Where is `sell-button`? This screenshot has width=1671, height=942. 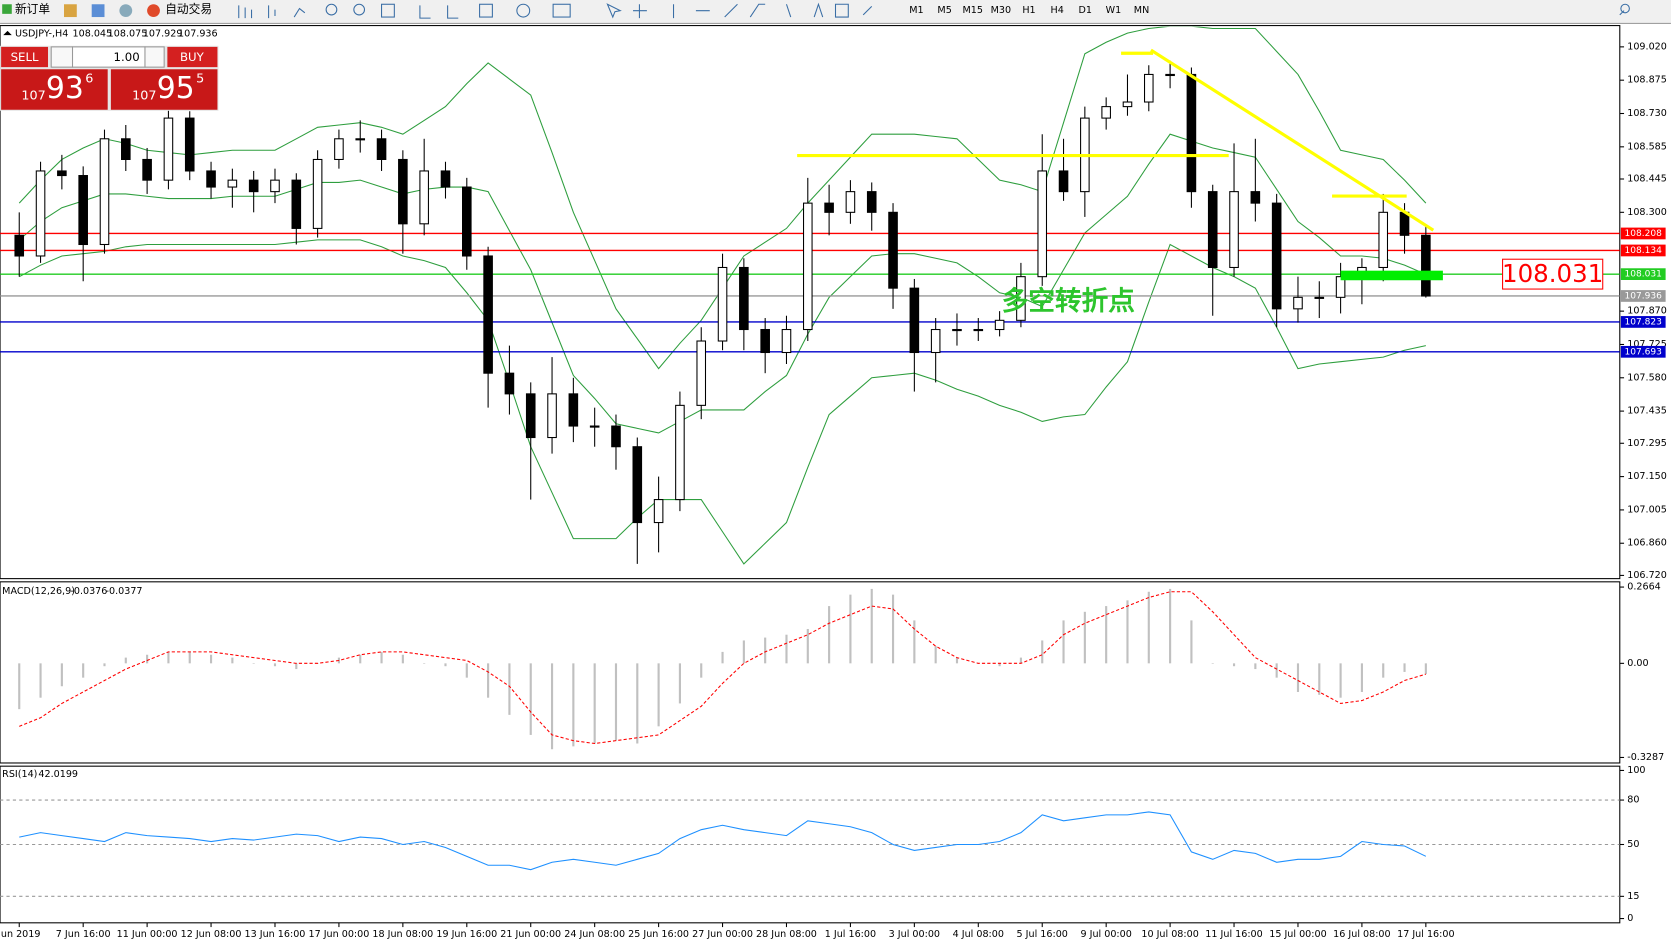 sell-button is located at coordinates (25, 57).